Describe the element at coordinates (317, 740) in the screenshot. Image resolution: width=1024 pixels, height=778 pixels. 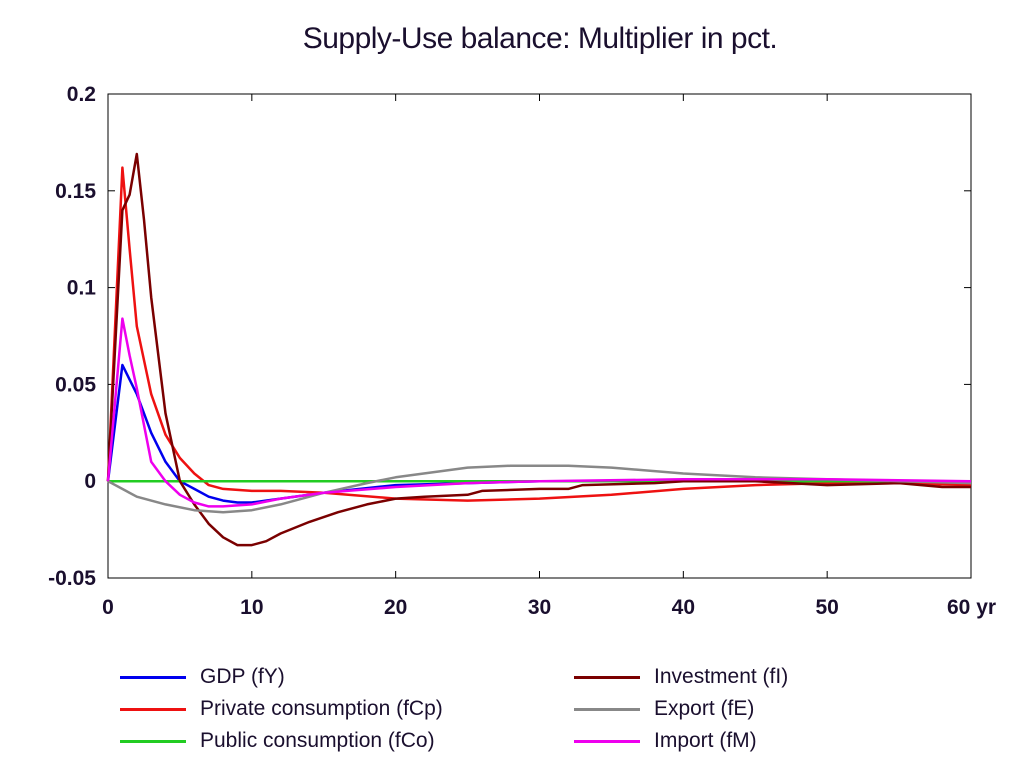
I see `legend-label: Public consumption (fCo)` at that location.